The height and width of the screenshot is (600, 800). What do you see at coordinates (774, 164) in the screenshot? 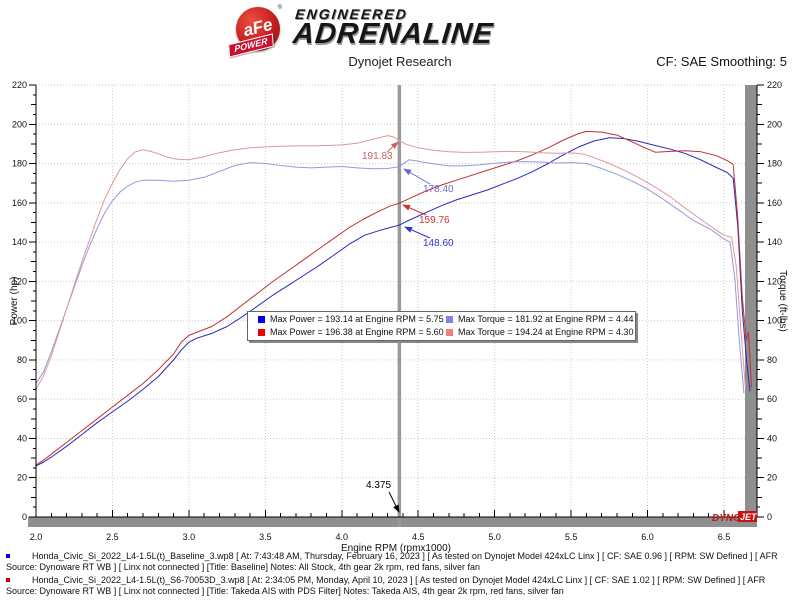
I see `right-tick-label: 180` at bounding box center [774, 164].